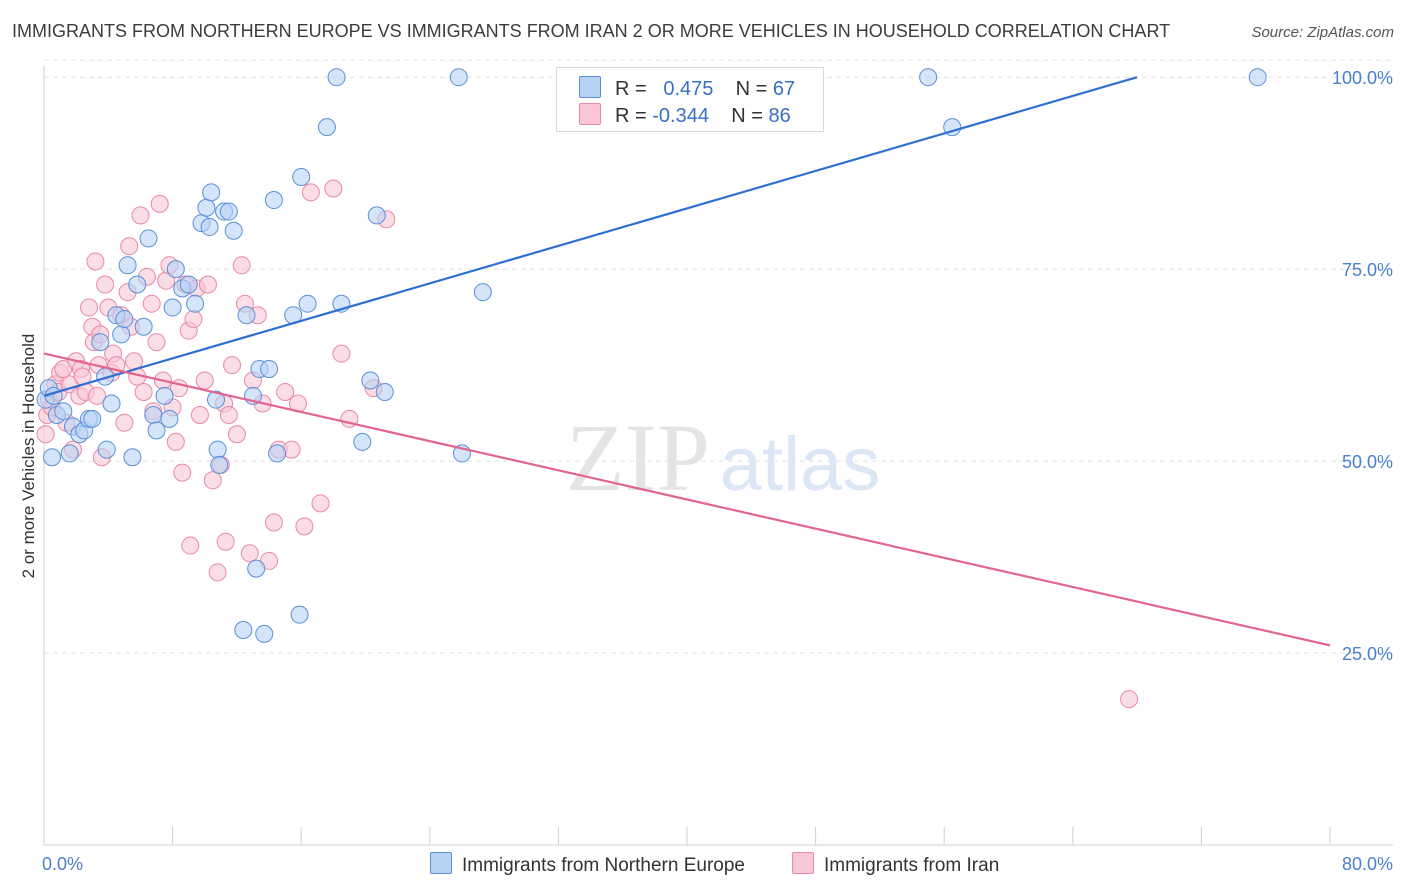 This screenshot has height=892, width=1406. I want to click on source-note: Source: ZipAtlas.com, so click(1322, 32).